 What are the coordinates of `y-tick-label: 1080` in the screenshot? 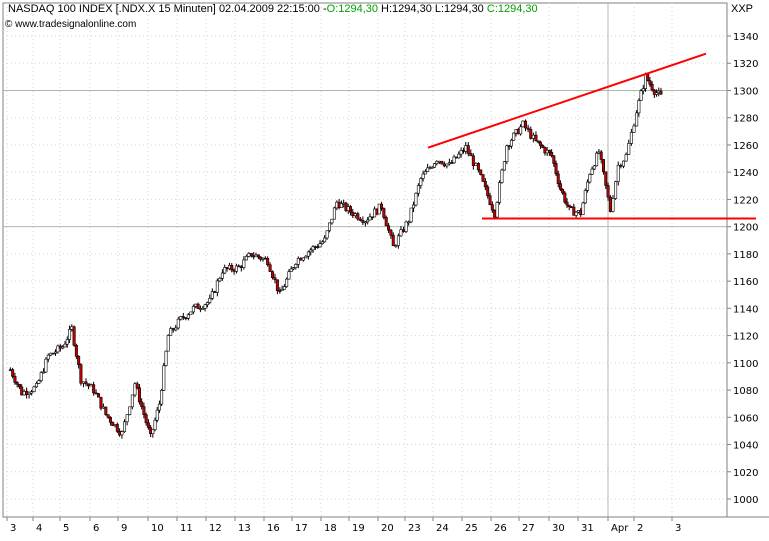 It's located at (745, 391).